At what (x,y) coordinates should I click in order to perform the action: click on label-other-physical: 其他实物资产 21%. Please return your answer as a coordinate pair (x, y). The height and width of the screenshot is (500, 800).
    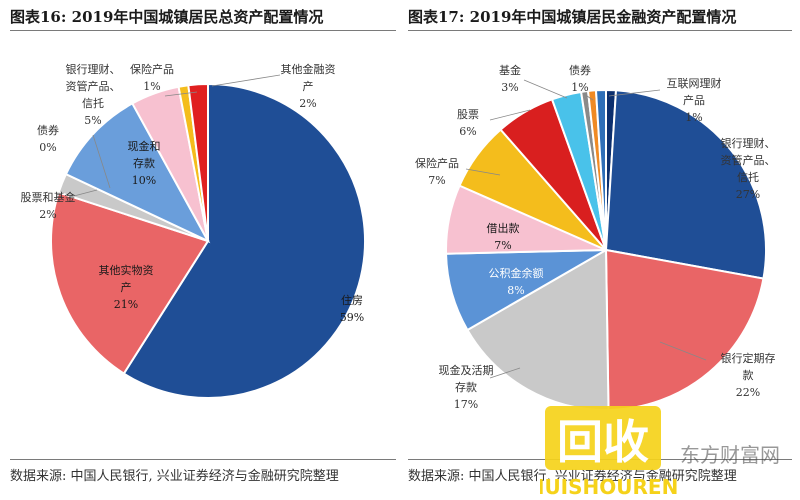
    Looking at the image, I should click on (126, 287).